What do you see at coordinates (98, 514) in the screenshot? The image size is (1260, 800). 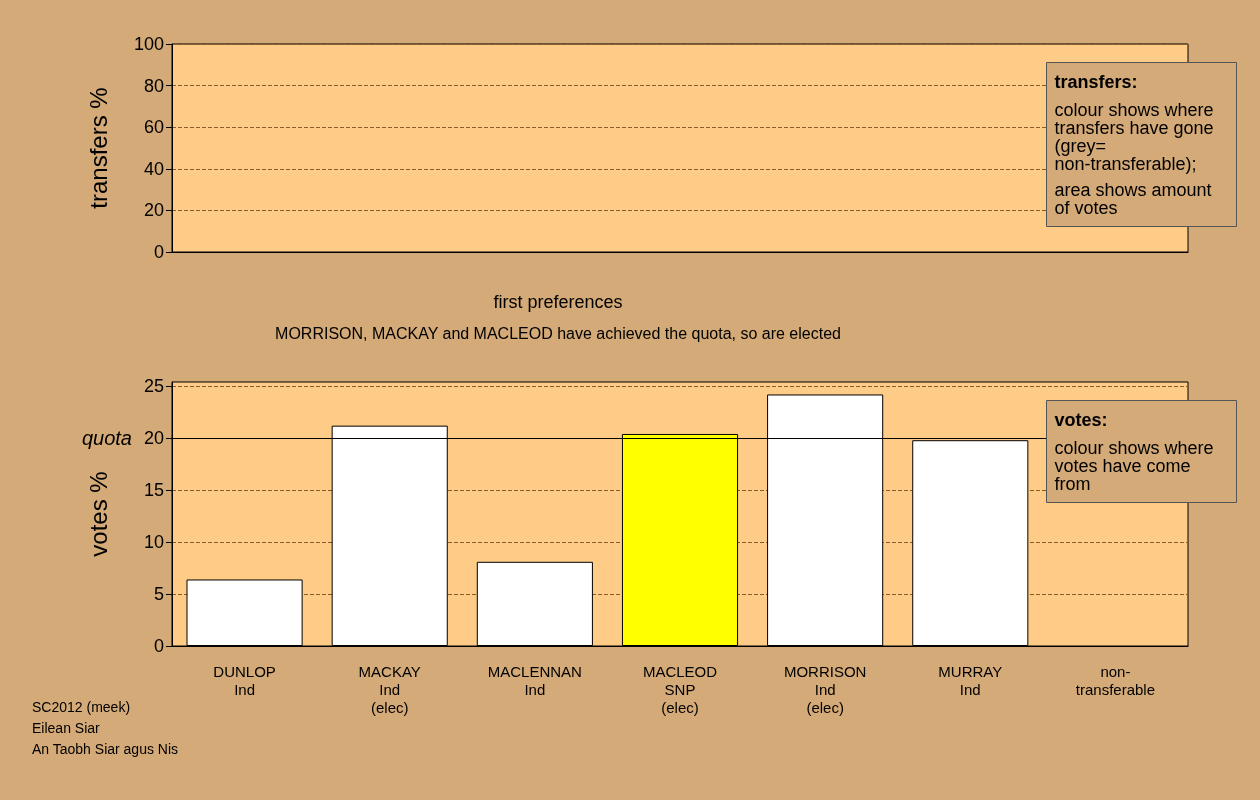 I see `y-axis-title: votes %` at bounding box center [98, 514].